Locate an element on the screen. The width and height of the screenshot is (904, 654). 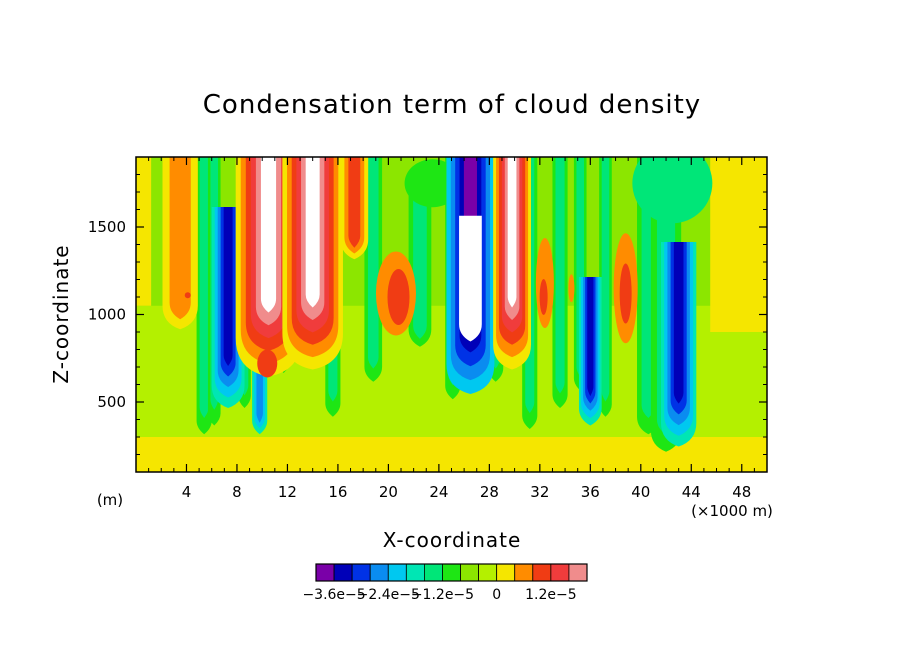
x-unit-right: (×1000 m) is located at coordinates (732, 511).